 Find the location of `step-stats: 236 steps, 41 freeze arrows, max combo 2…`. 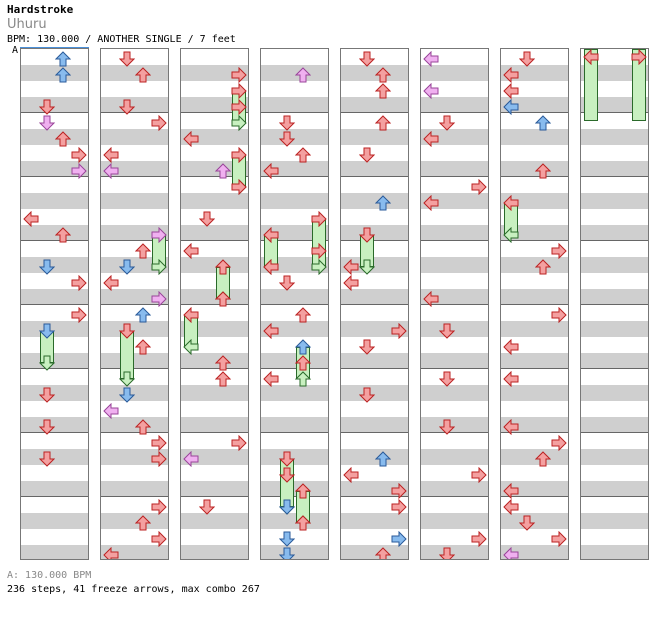

step-stats: 236 steps, 41 freeze arrows, max combo 2… is located at coordinates (133, 589).